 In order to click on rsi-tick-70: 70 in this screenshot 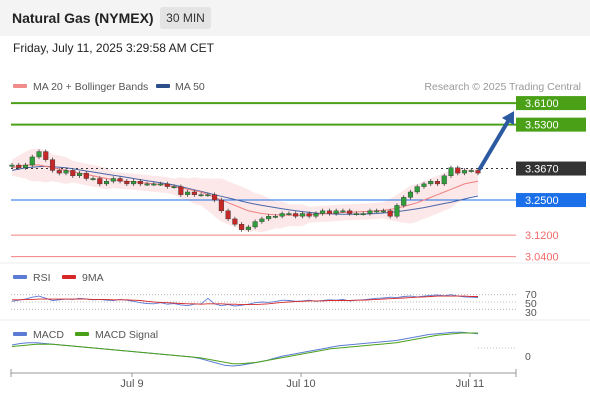, I will do `click(531, 295)`.